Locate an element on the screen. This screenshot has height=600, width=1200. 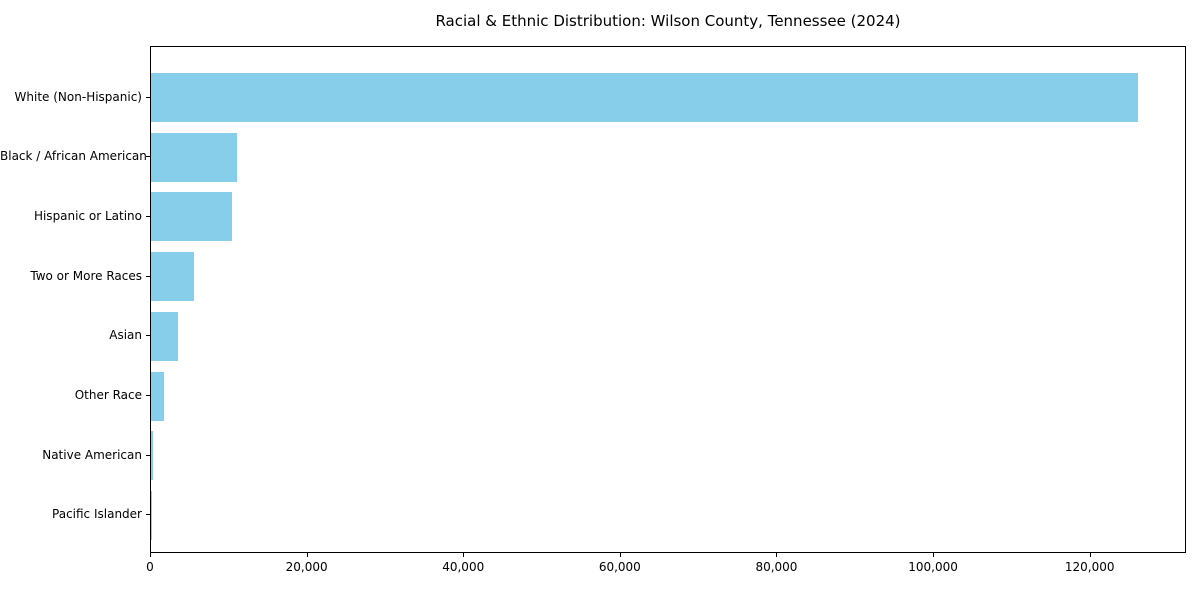
y-tick-label-other-race: Other Race is located at coordinates (108, 395).